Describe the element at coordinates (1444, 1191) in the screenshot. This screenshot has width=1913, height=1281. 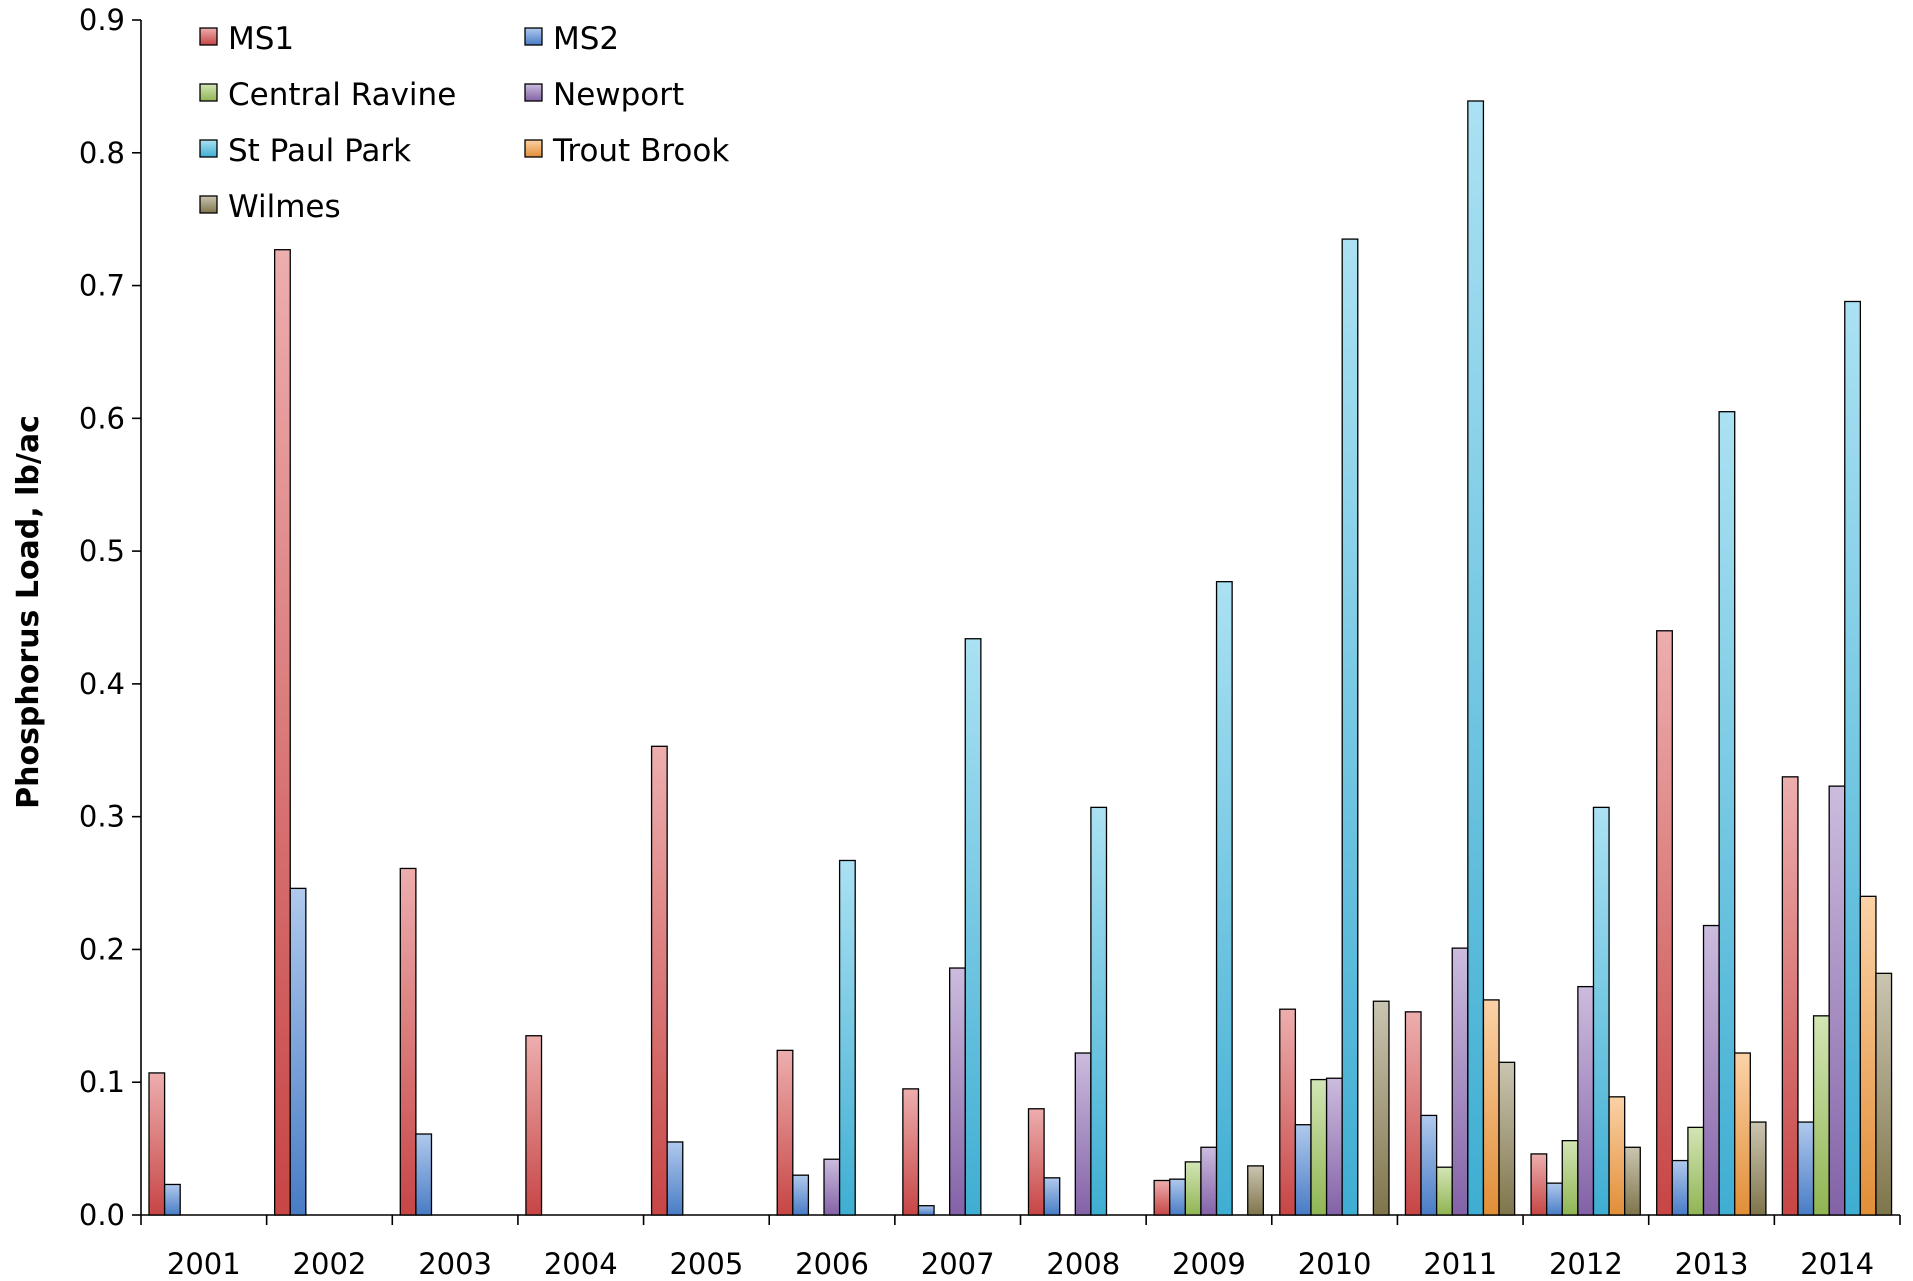
I see `bar-central-ravine-2011` at that location.